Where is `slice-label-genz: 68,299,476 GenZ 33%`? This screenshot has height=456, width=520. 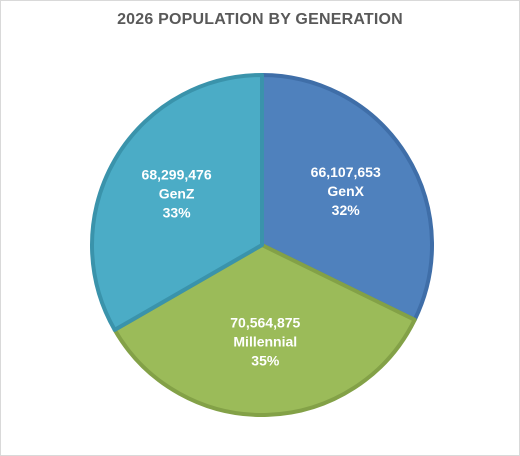
slice-label-genz: 68,299,476 GenZ 33% is located at coordinates (177, 194).